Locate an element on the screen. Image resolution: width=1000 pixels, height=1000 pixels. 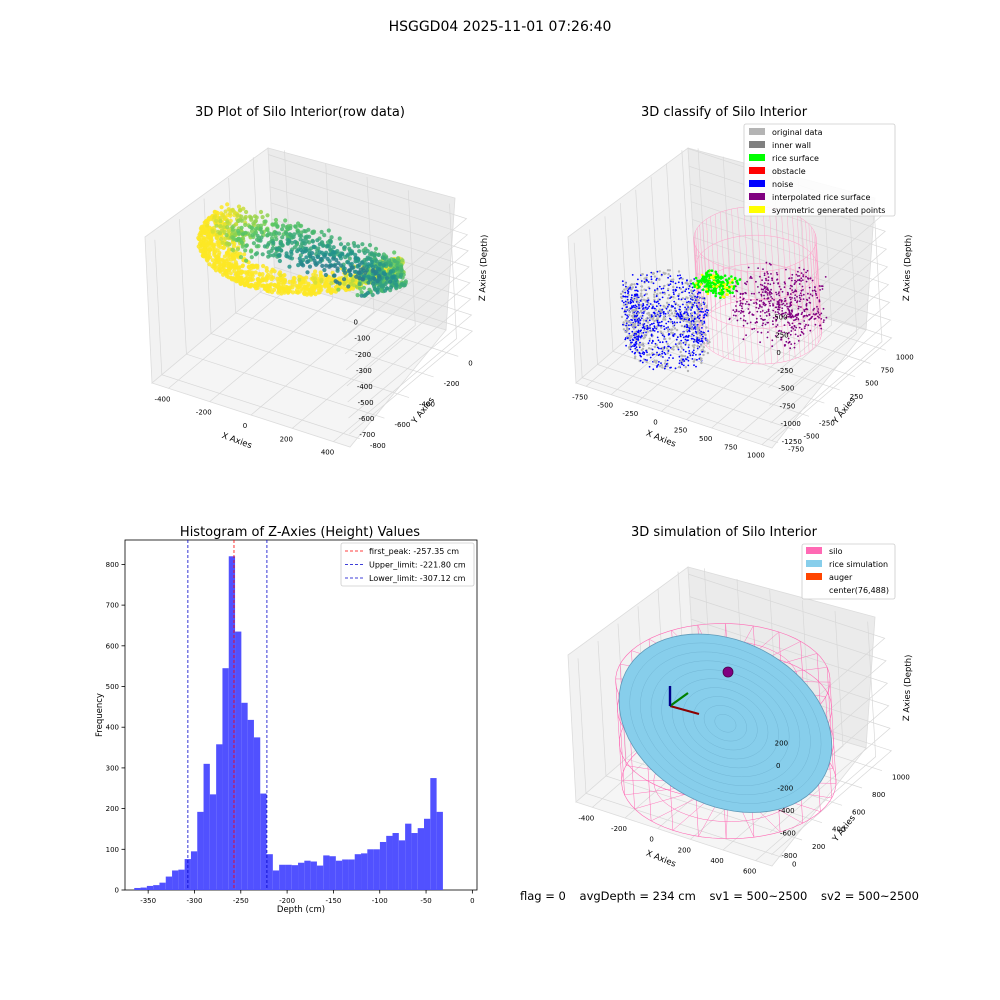
simulation-x-axis-label: X Axies is located at coordinates (660, 859).